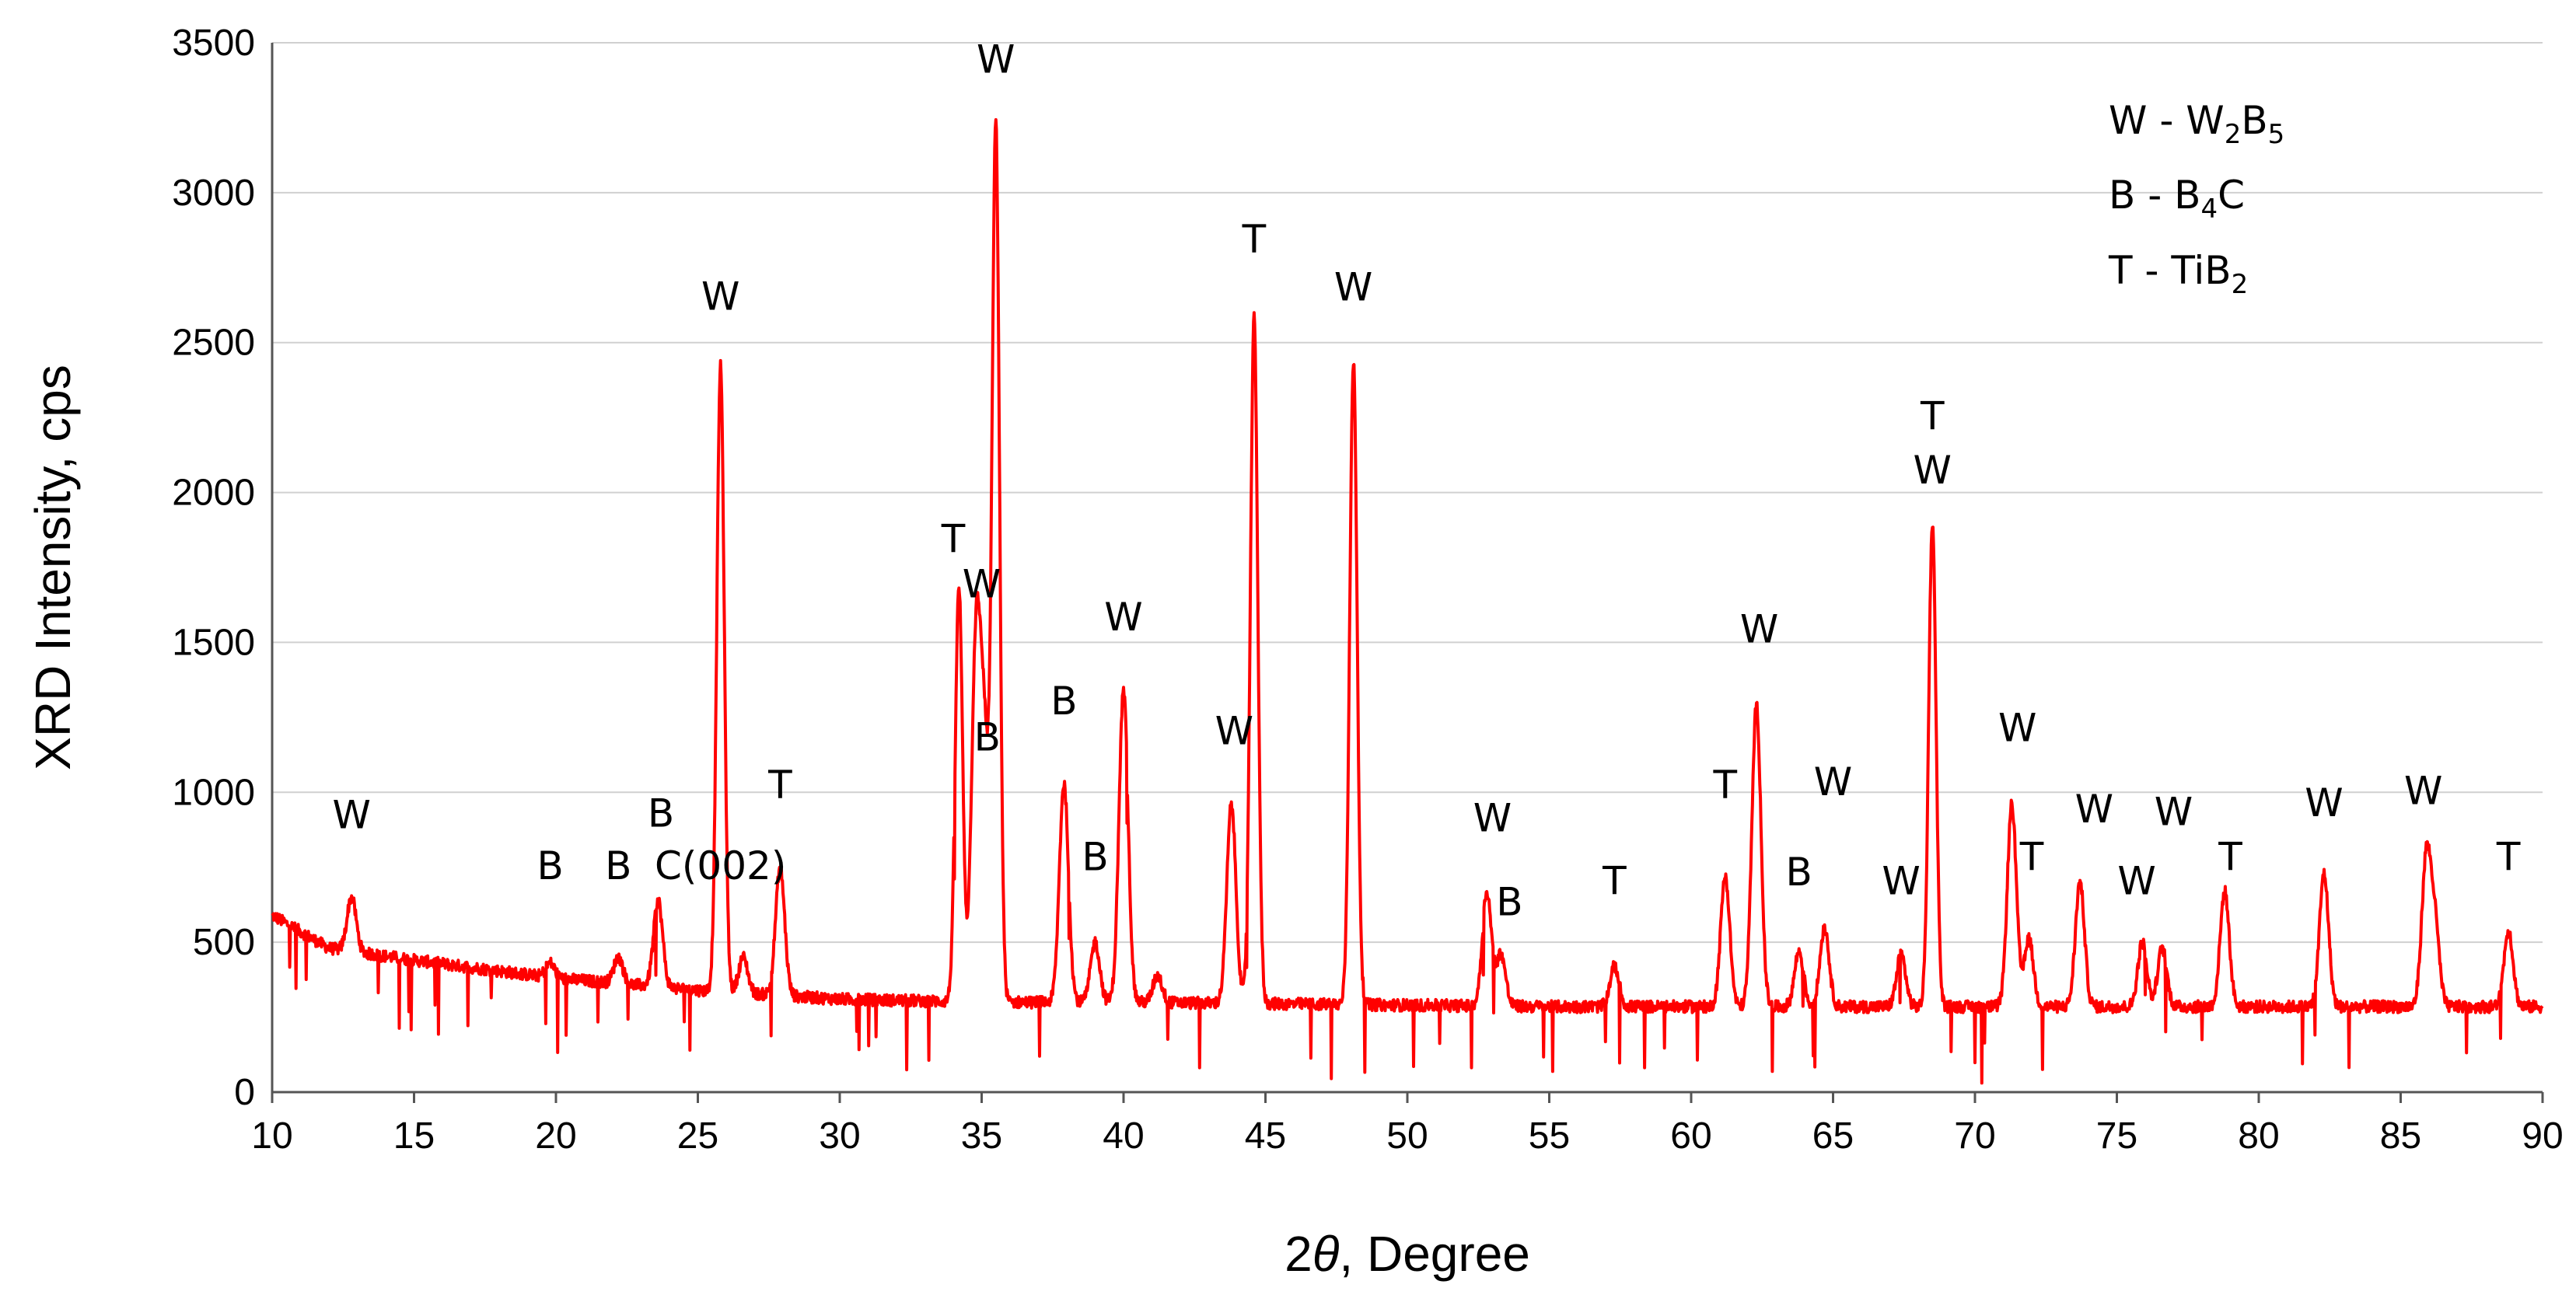  What do you see at coordinates (2400, 1136) in the screenshot?
I see `x-tick-label: 85` at bounding box center [2400, 1136].